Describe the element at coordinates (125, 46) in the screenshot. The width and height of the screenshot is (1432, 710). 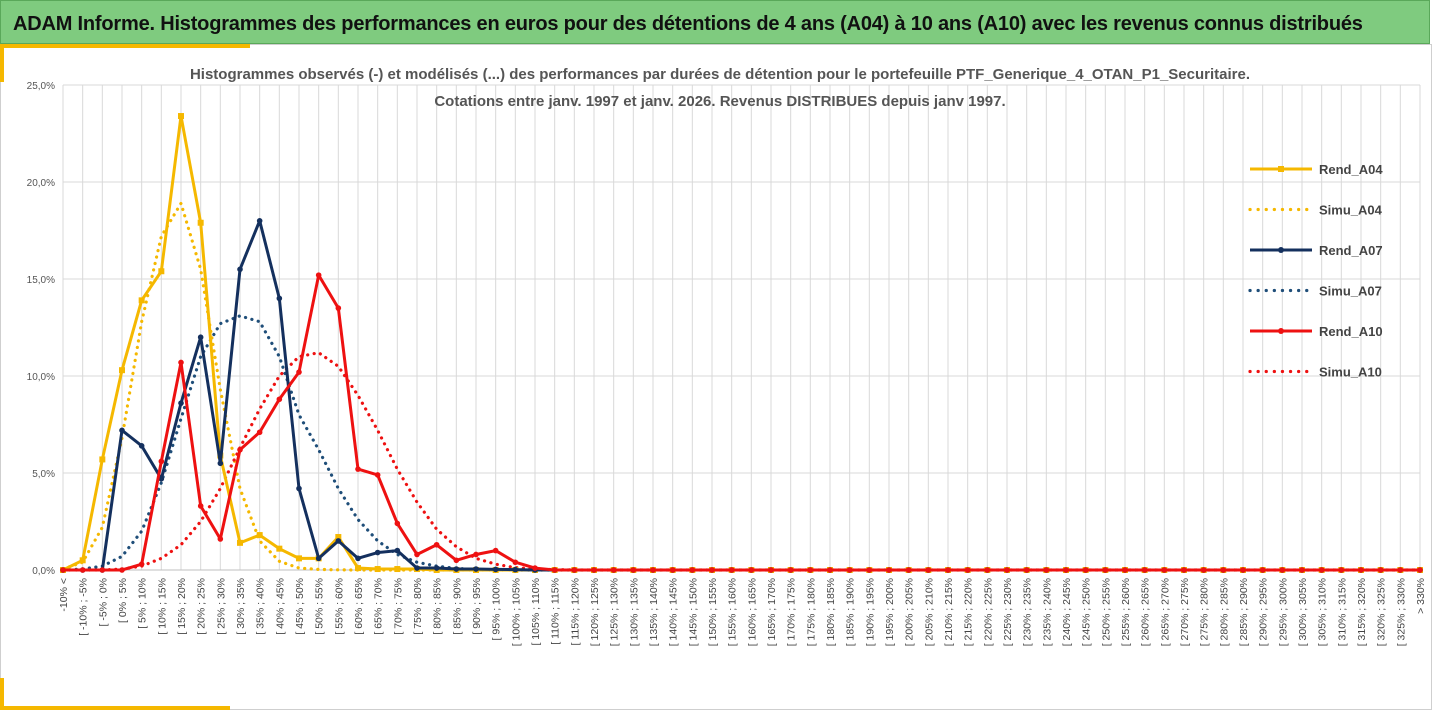
I see `accent-bar-top-left` at that location.